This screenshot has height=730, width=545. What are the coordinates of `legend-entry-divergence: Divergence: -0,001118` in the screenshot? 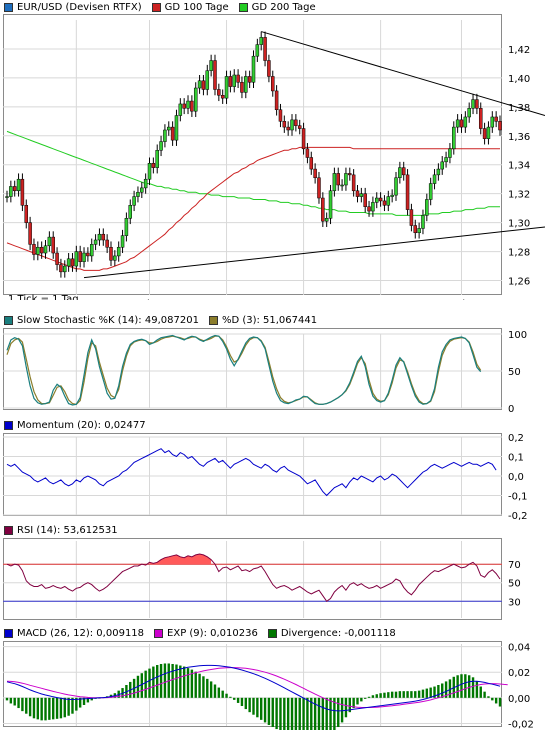 It's located at (331, 633).